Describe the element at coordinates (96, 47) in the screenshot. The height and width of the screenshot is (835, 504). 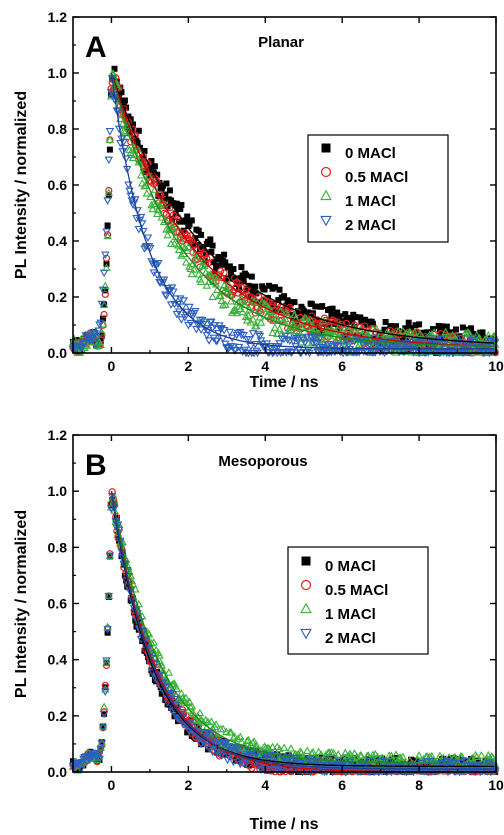
I see `panel-a-letter: A` at that location.